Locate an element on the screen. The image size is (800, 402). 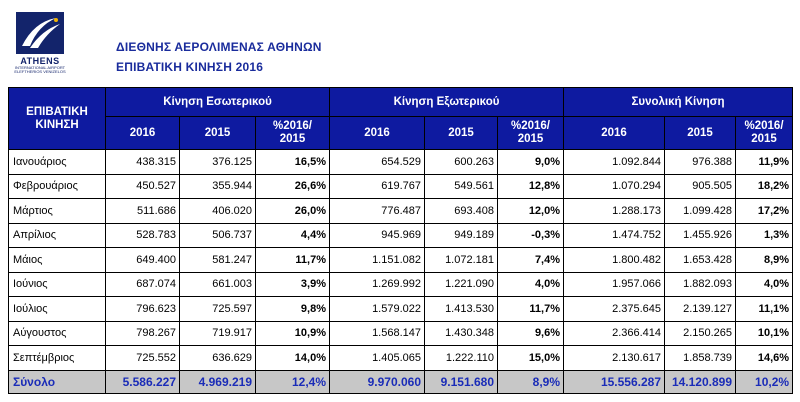
month-cell: Μάρτιος is located at coordinates (57, 211).